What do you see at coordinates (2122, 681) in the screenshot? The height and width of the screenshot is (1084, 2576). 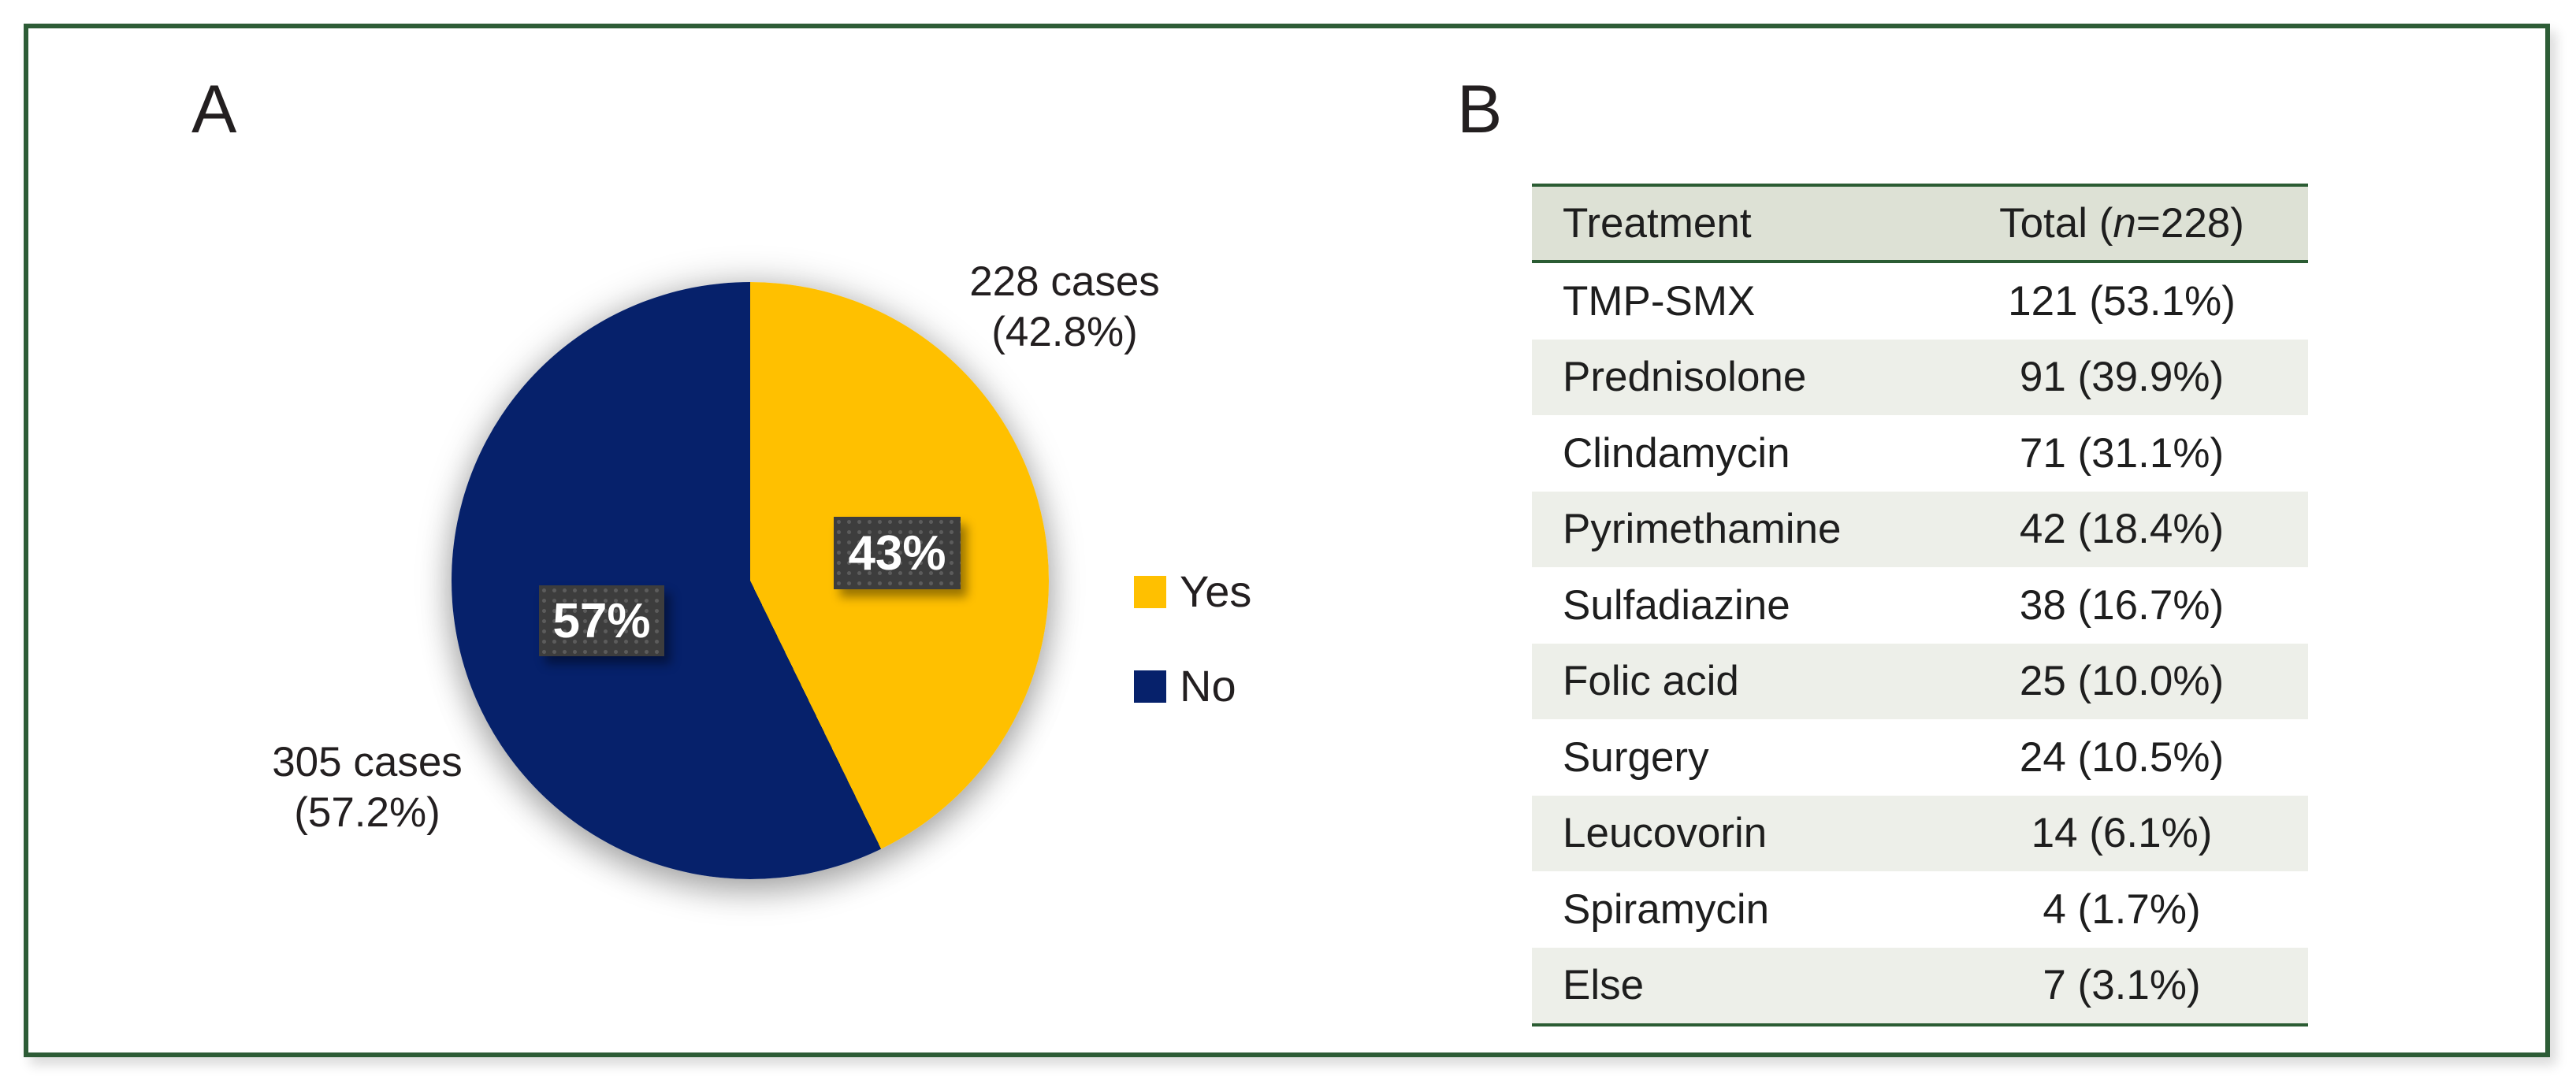 I see `treatment-total: 25 (10.0%)` at bounding box center [2122, 681].